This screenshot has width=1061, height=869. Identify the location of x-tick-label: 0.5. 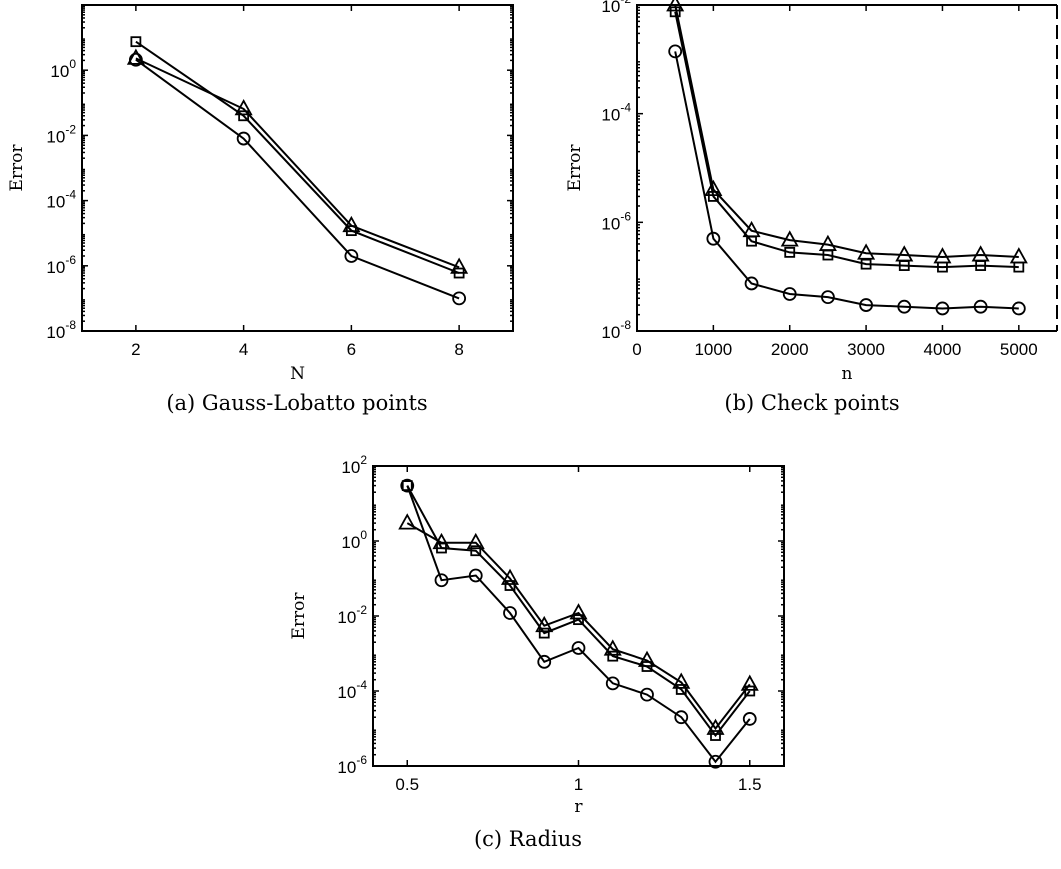
(407, 784).